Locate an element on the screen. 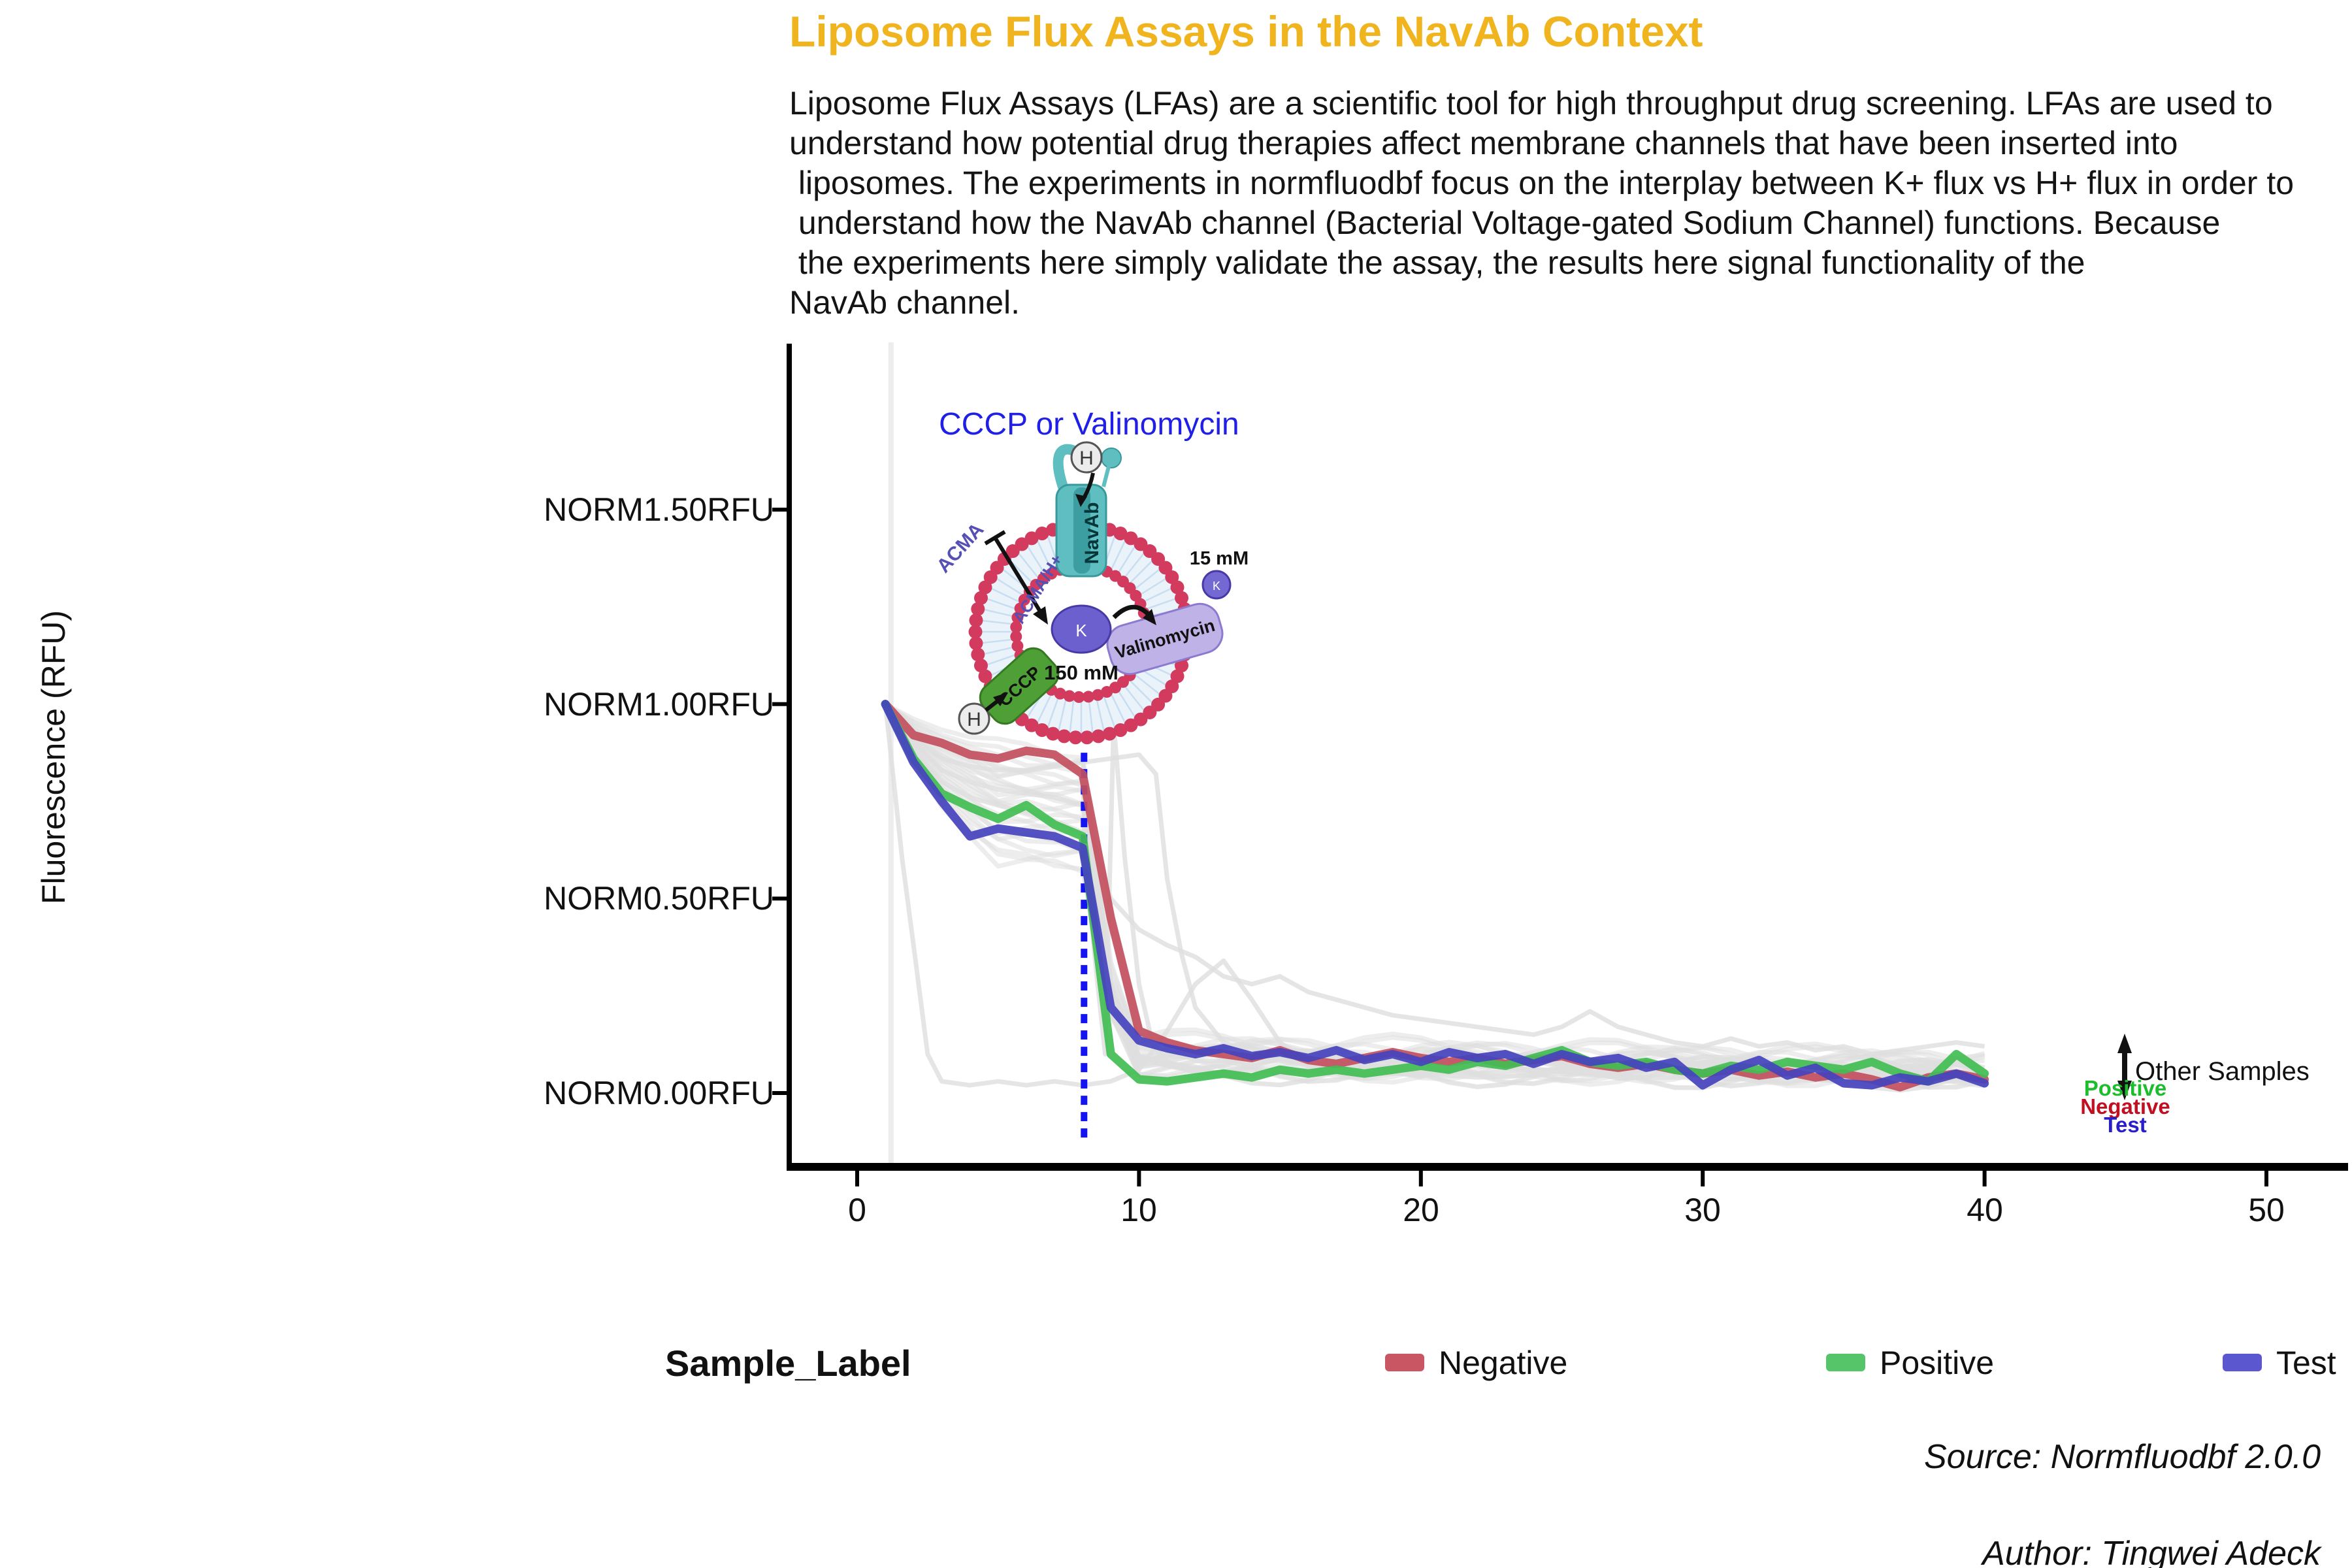 This screenshot has width=2352, height=1568. legend-label-negative: Negative is located at coordinates (1503, 1363).